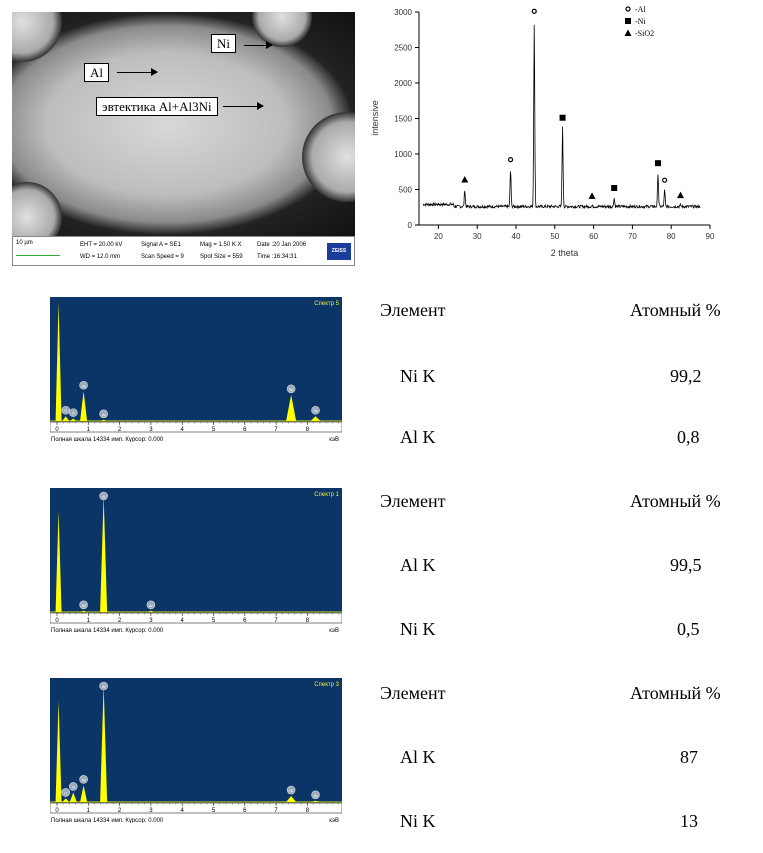 This screenshot has width=763, height=853. I want to click on y-tick-label: 0, so click(410, 225).